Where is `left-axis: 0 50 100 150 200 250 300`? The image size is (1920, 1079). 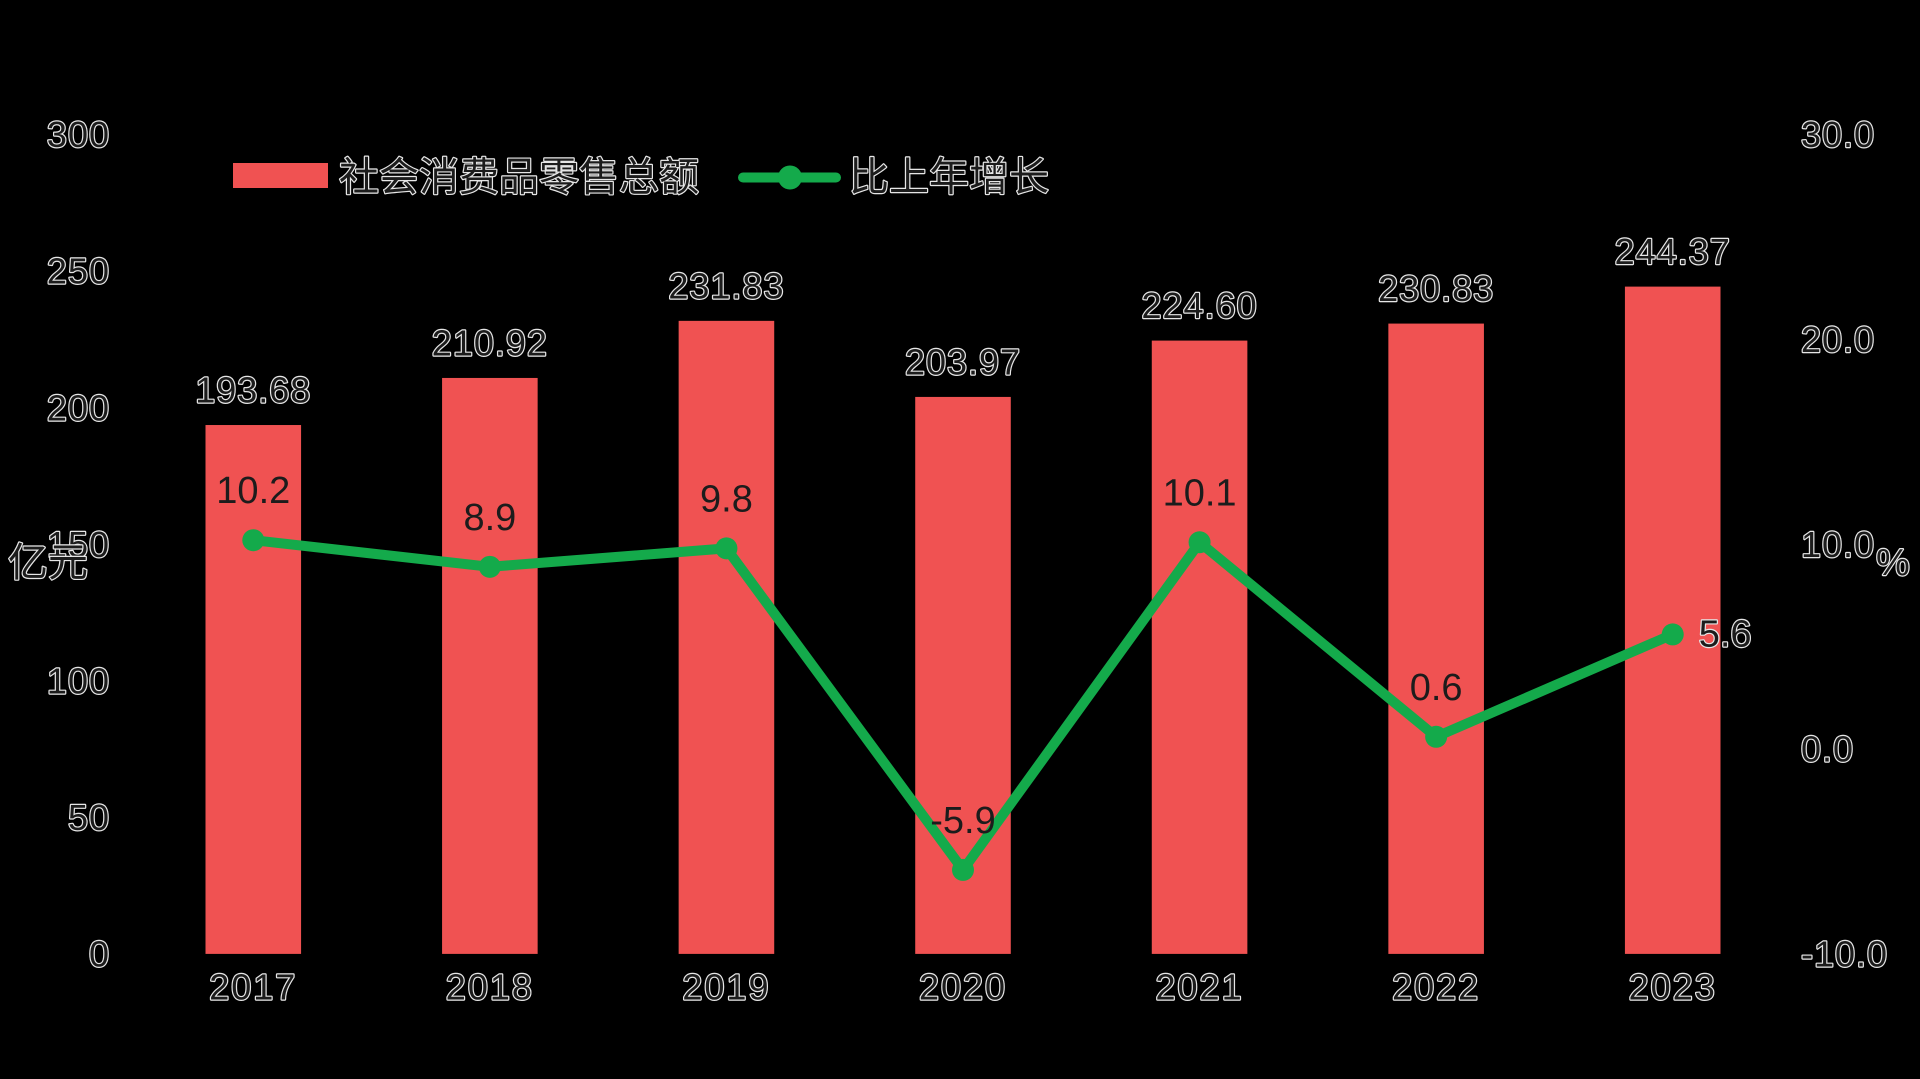
left-axis: 0 50 100 150 200 250 300 is located at coordinates (78, 544).